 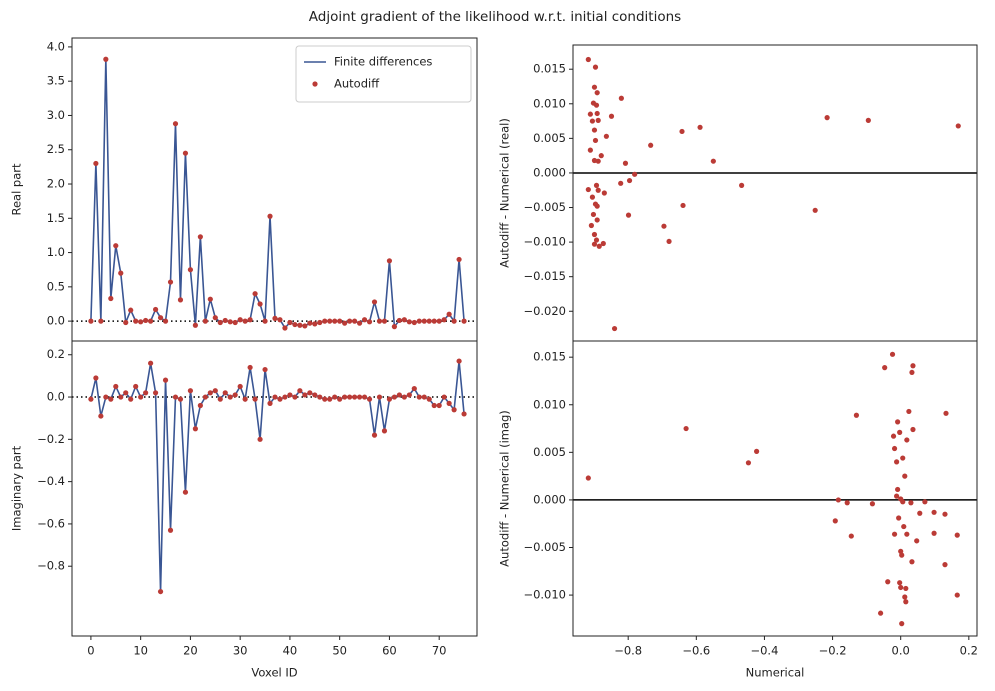 What do you see at coordinates (56, 354) in the screenshot?
I see `y-tick-label: 0.2` at bounding box center [56, 354].